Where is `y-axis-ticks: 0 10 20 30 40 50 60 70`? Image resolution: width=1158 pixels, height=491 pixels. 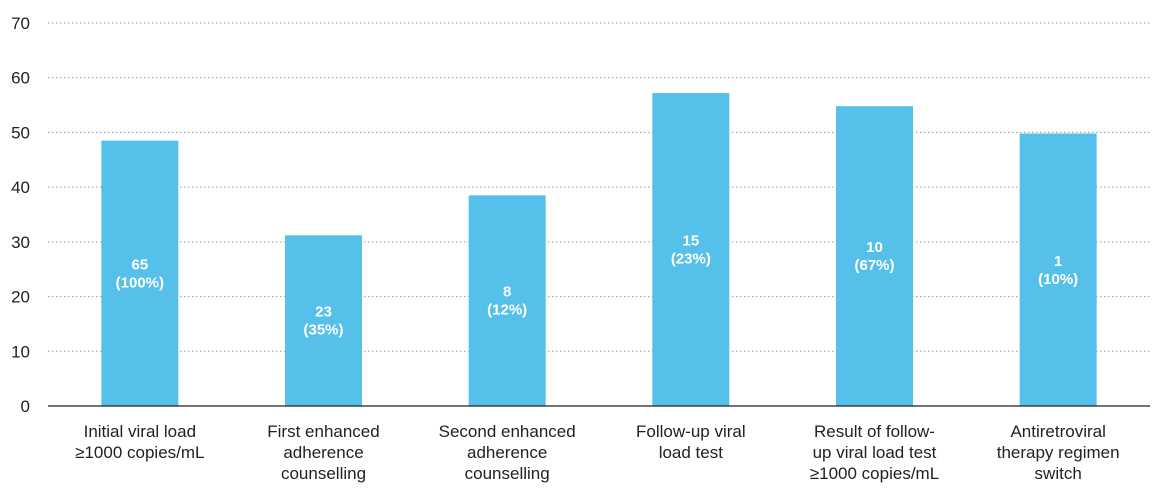 y-axis-ticks: 0 10 20 30 40 50 60 70 is located at coordinates (20, 215).